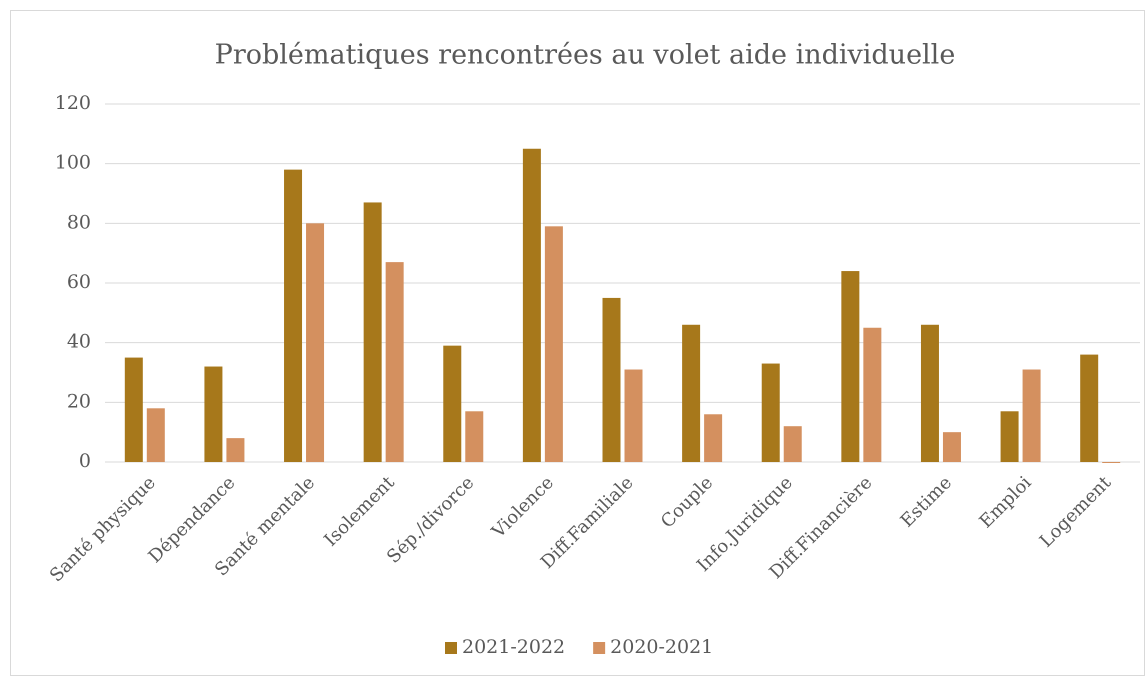 This screenshot has height=677, width=1146. What do you see at coordinates (79, 342) in the screenshot?
I see `y-tick-label: 40` at bounding box center [79, 342].